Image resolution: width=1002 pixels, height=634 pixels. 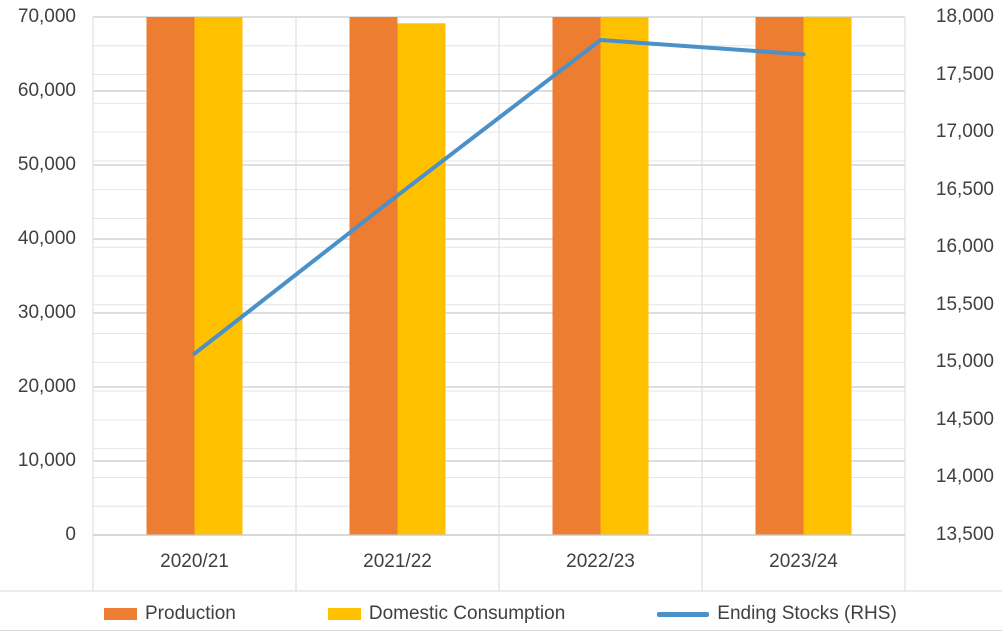 I want to click on bar-domestic-consumption-2023/24, so click(x=827, y=276).